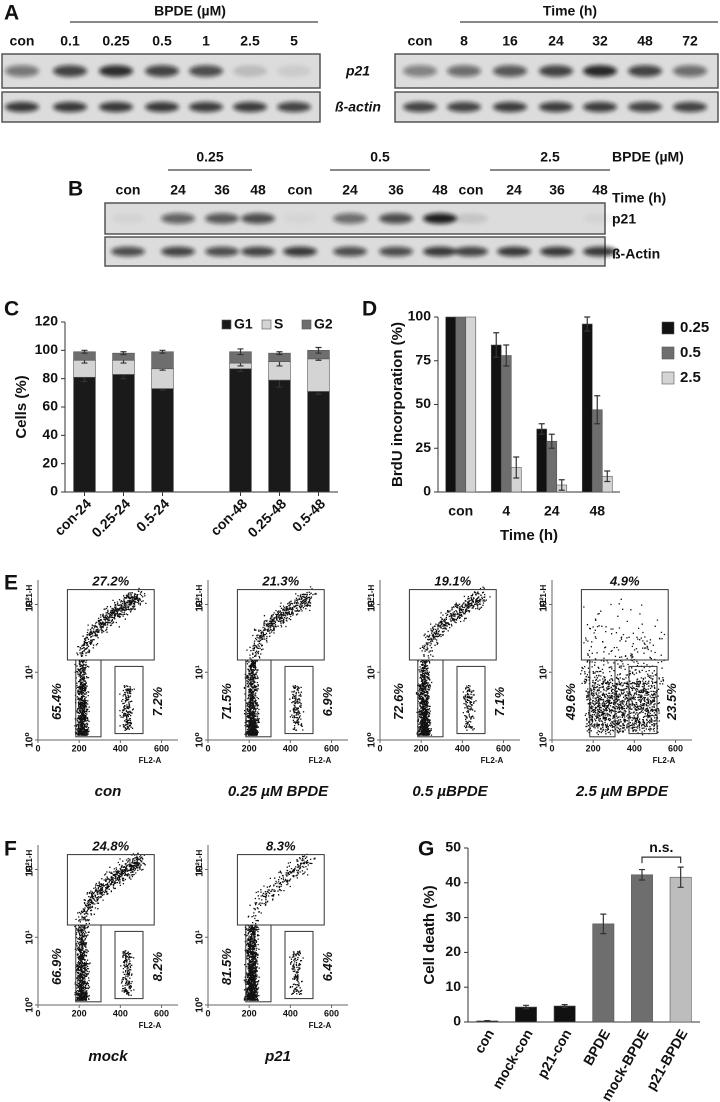  What do you see at coordinates (453, 951) in the screenshot?
I see `y-tick-label: 20` at bounding box center [453, 951].